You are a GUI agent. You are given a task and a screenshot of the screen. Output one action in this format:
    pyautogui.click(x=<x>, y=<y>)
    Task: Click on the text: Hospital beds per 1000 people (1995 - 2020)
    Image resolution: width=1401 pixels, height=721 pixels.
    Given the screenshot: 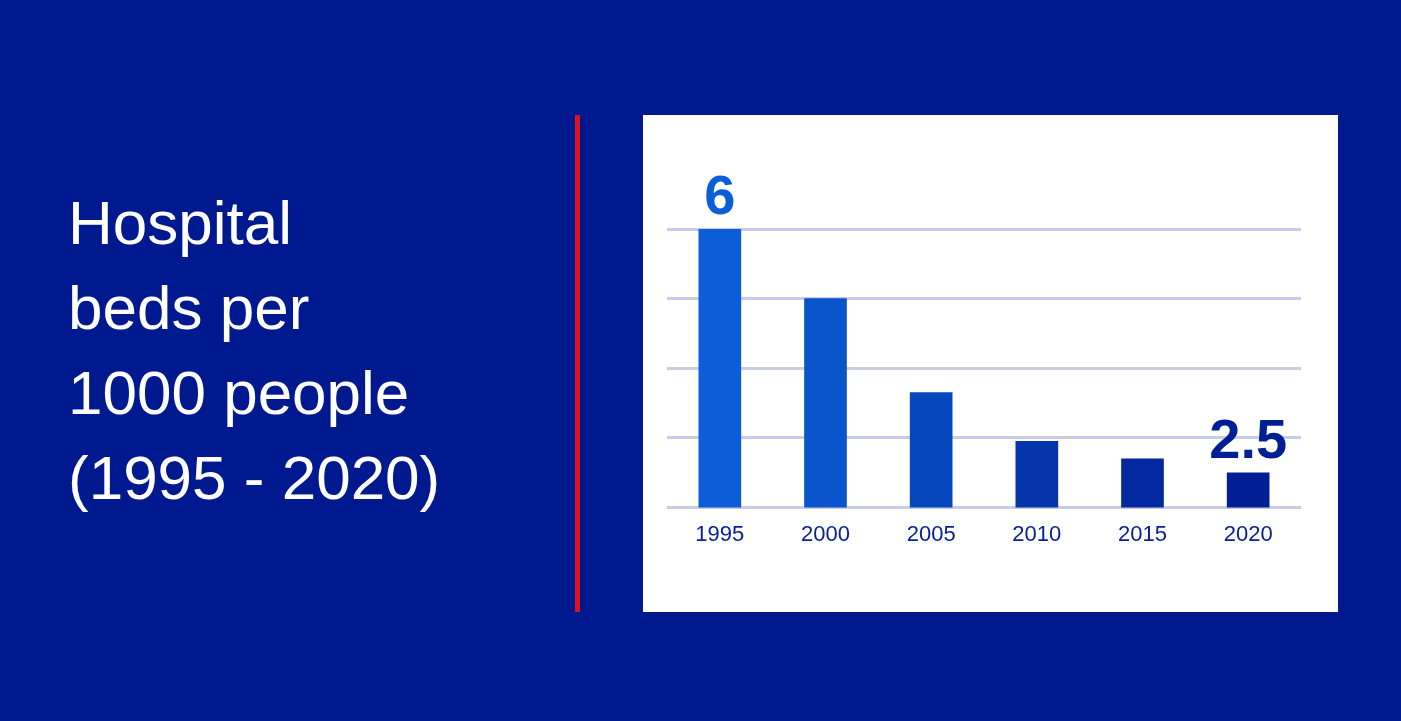 What is the action you would take?
    pyautogui.click(x=254, y=350)
    